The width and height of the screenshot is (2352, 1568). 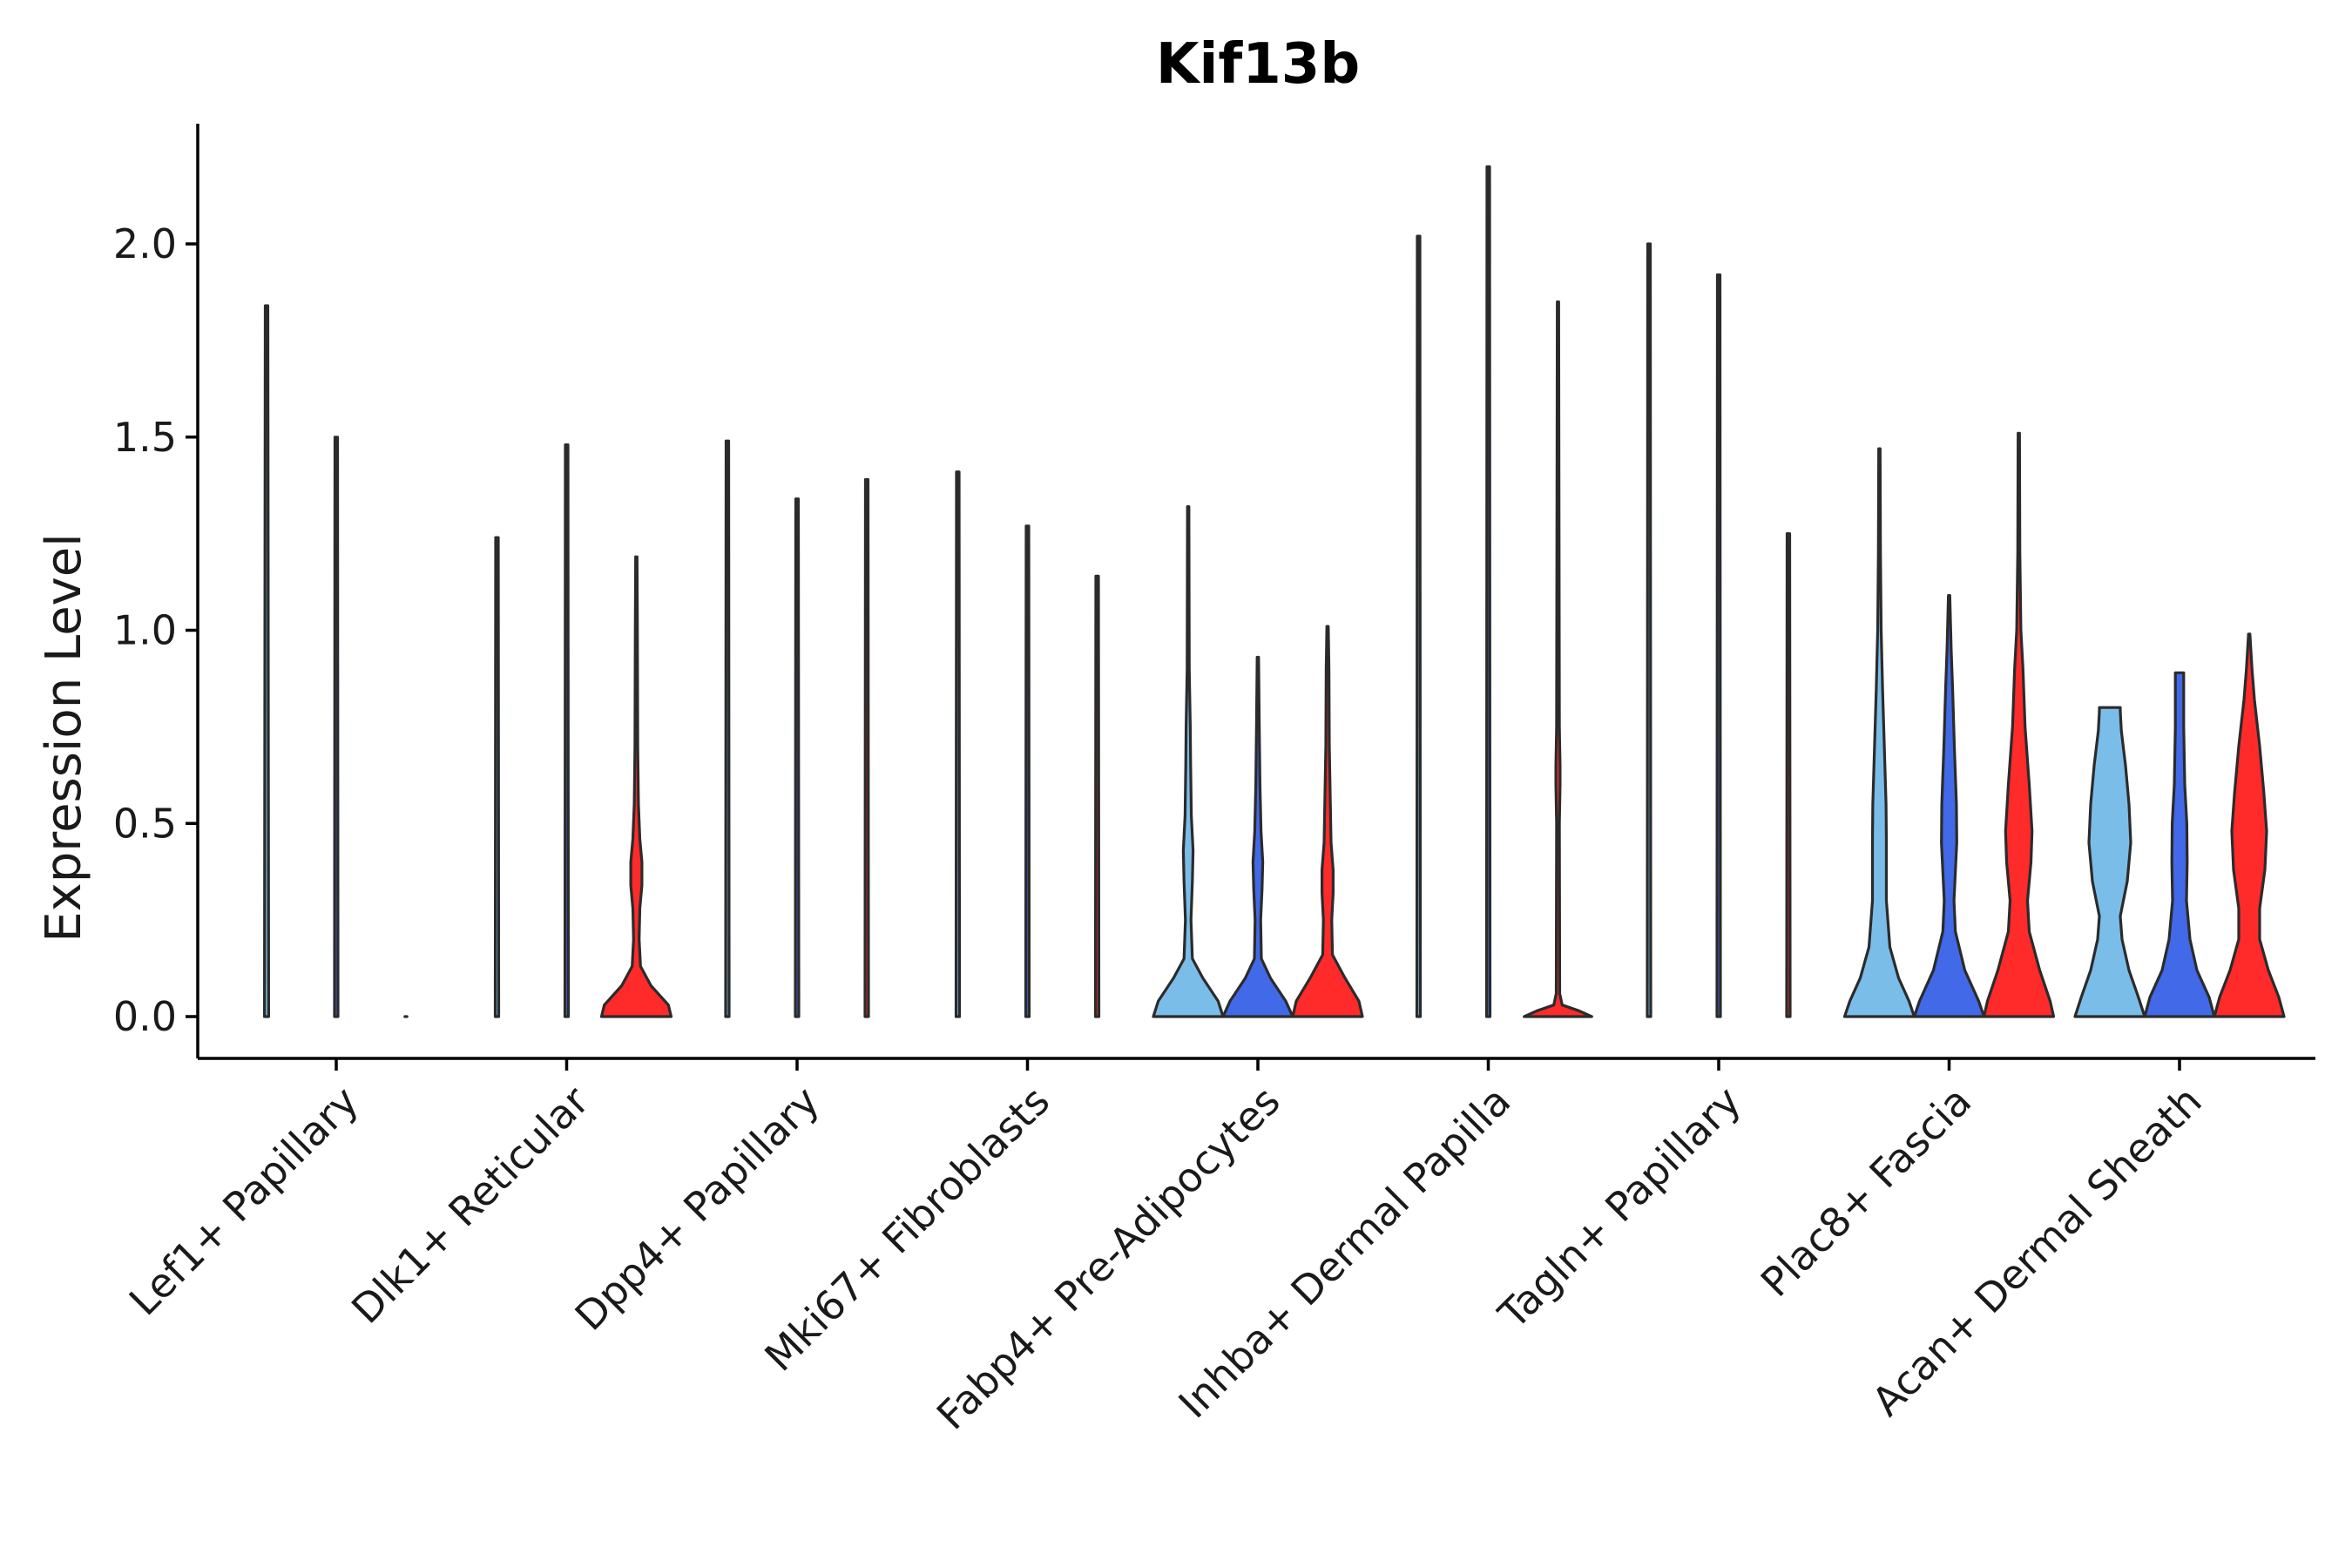 I want to click on chart-title: Kif13b, so click(x=1258, y=64).